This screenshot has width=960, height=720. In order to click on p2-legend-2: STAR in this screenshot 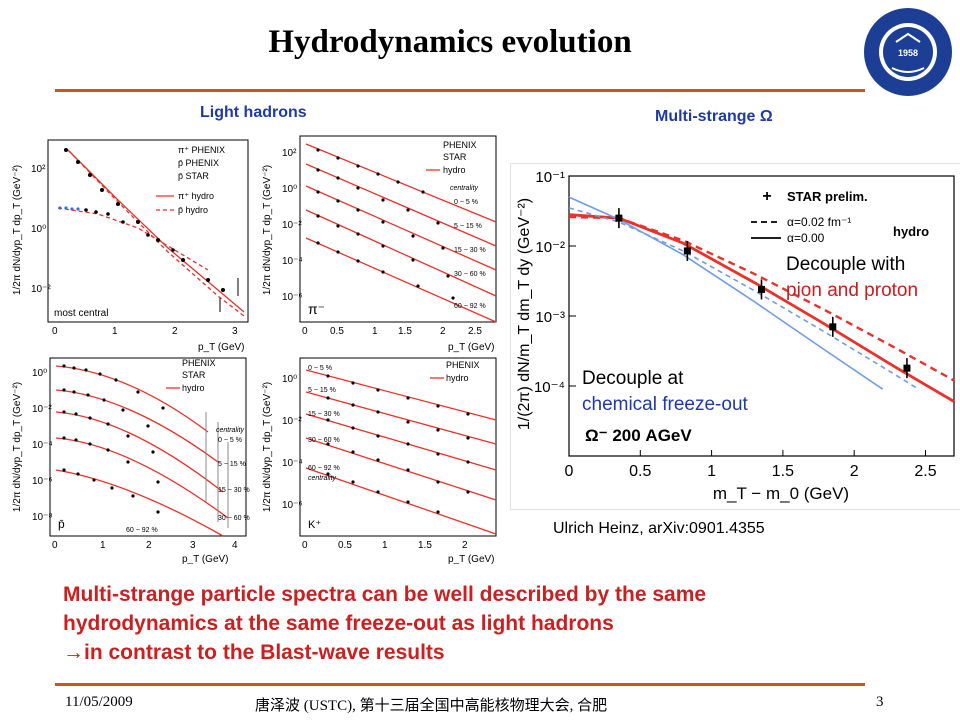, I will do `click(455, 157)`.